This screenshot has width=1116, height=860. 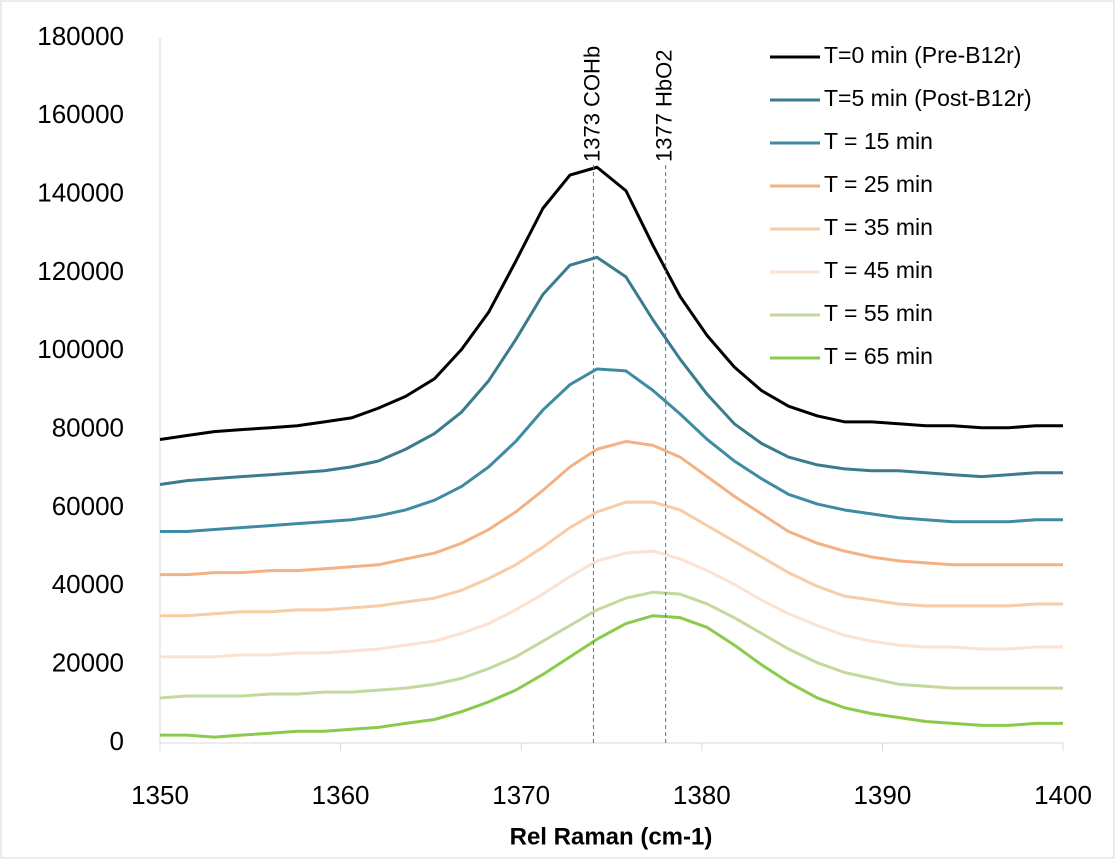 I want to click on x-axis-title: Rel Raman (cm-1), so click(x=611, y=836).